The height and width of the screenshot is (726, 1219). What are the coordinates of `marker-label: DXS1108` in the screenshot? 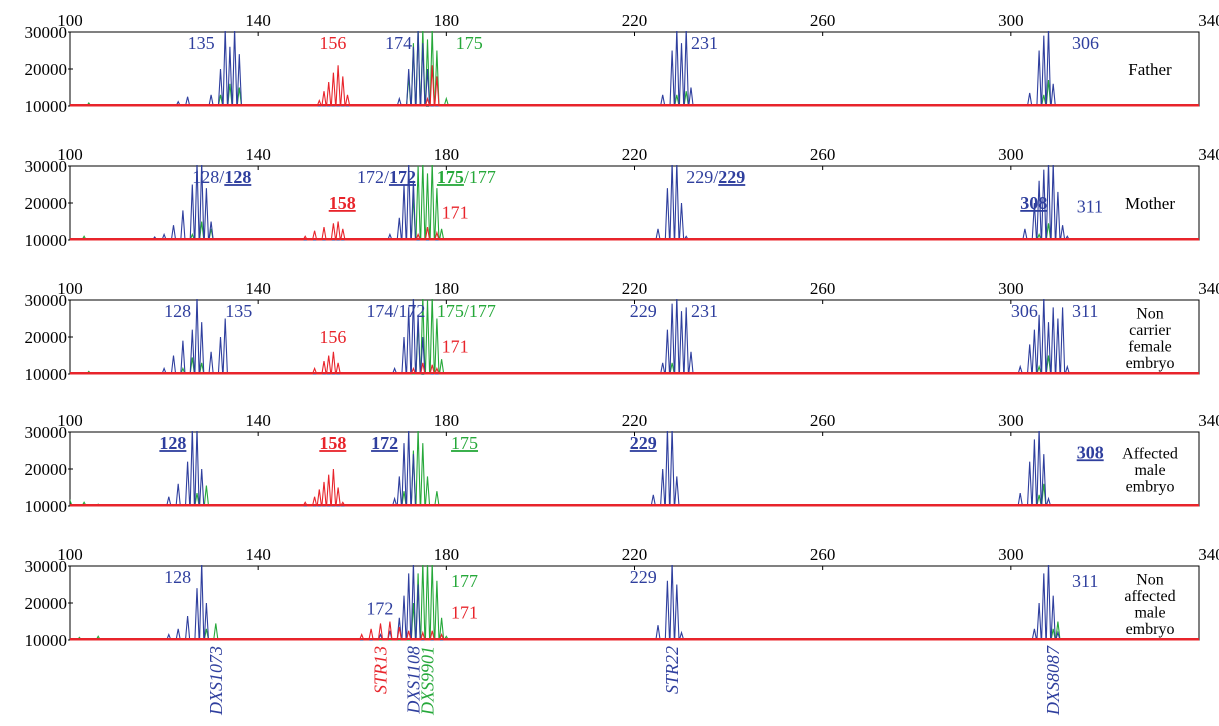 It's located at (413, 680).